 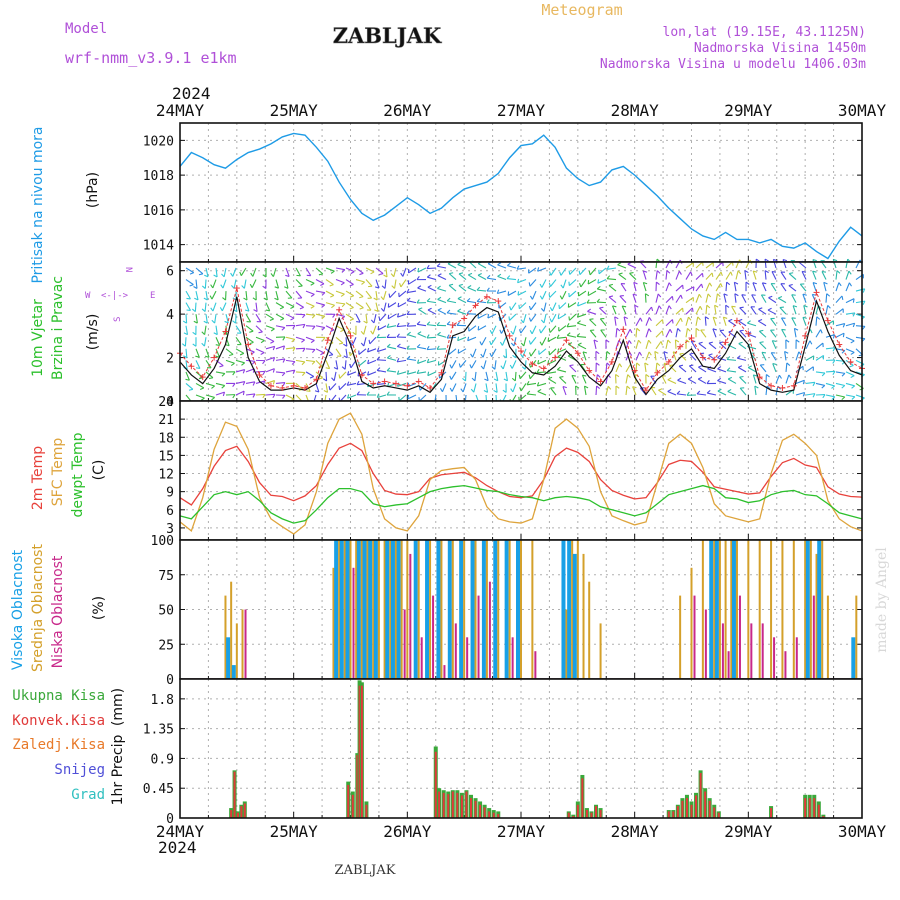 What do you see at coordinates (158, 789) in the screenshot?
I see `y-tick-label: 0.45` at bounding box center [158, 789].